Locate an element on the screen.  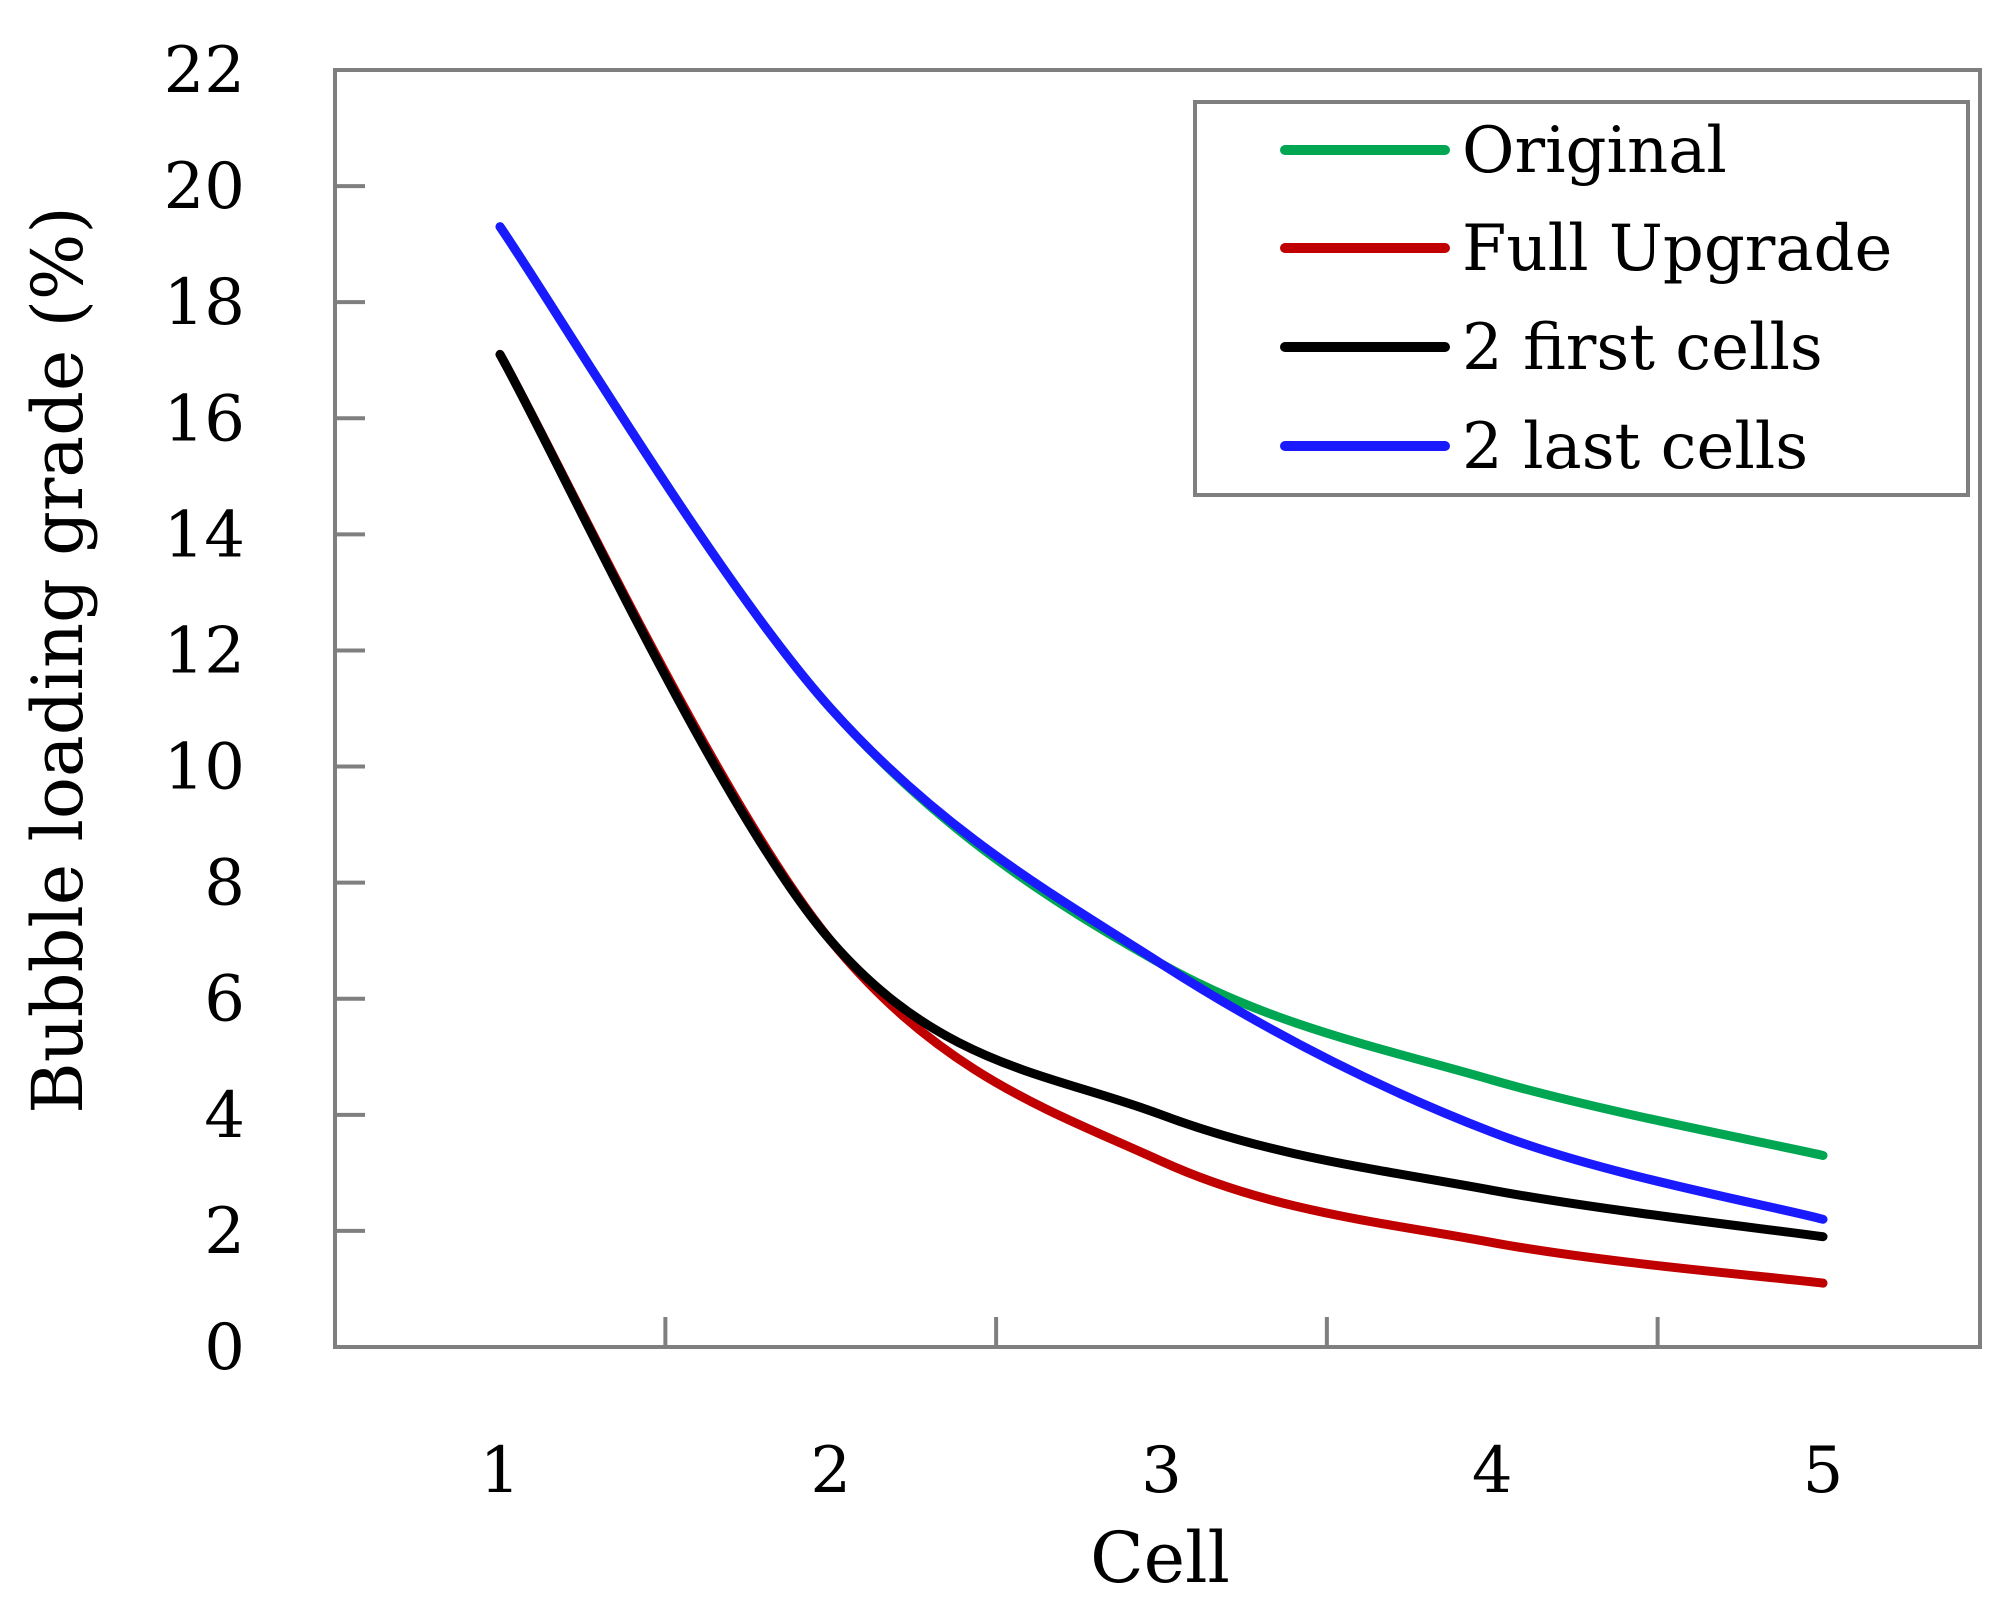
legend-label: 2 last cells is located at coordinates (1635, 447).